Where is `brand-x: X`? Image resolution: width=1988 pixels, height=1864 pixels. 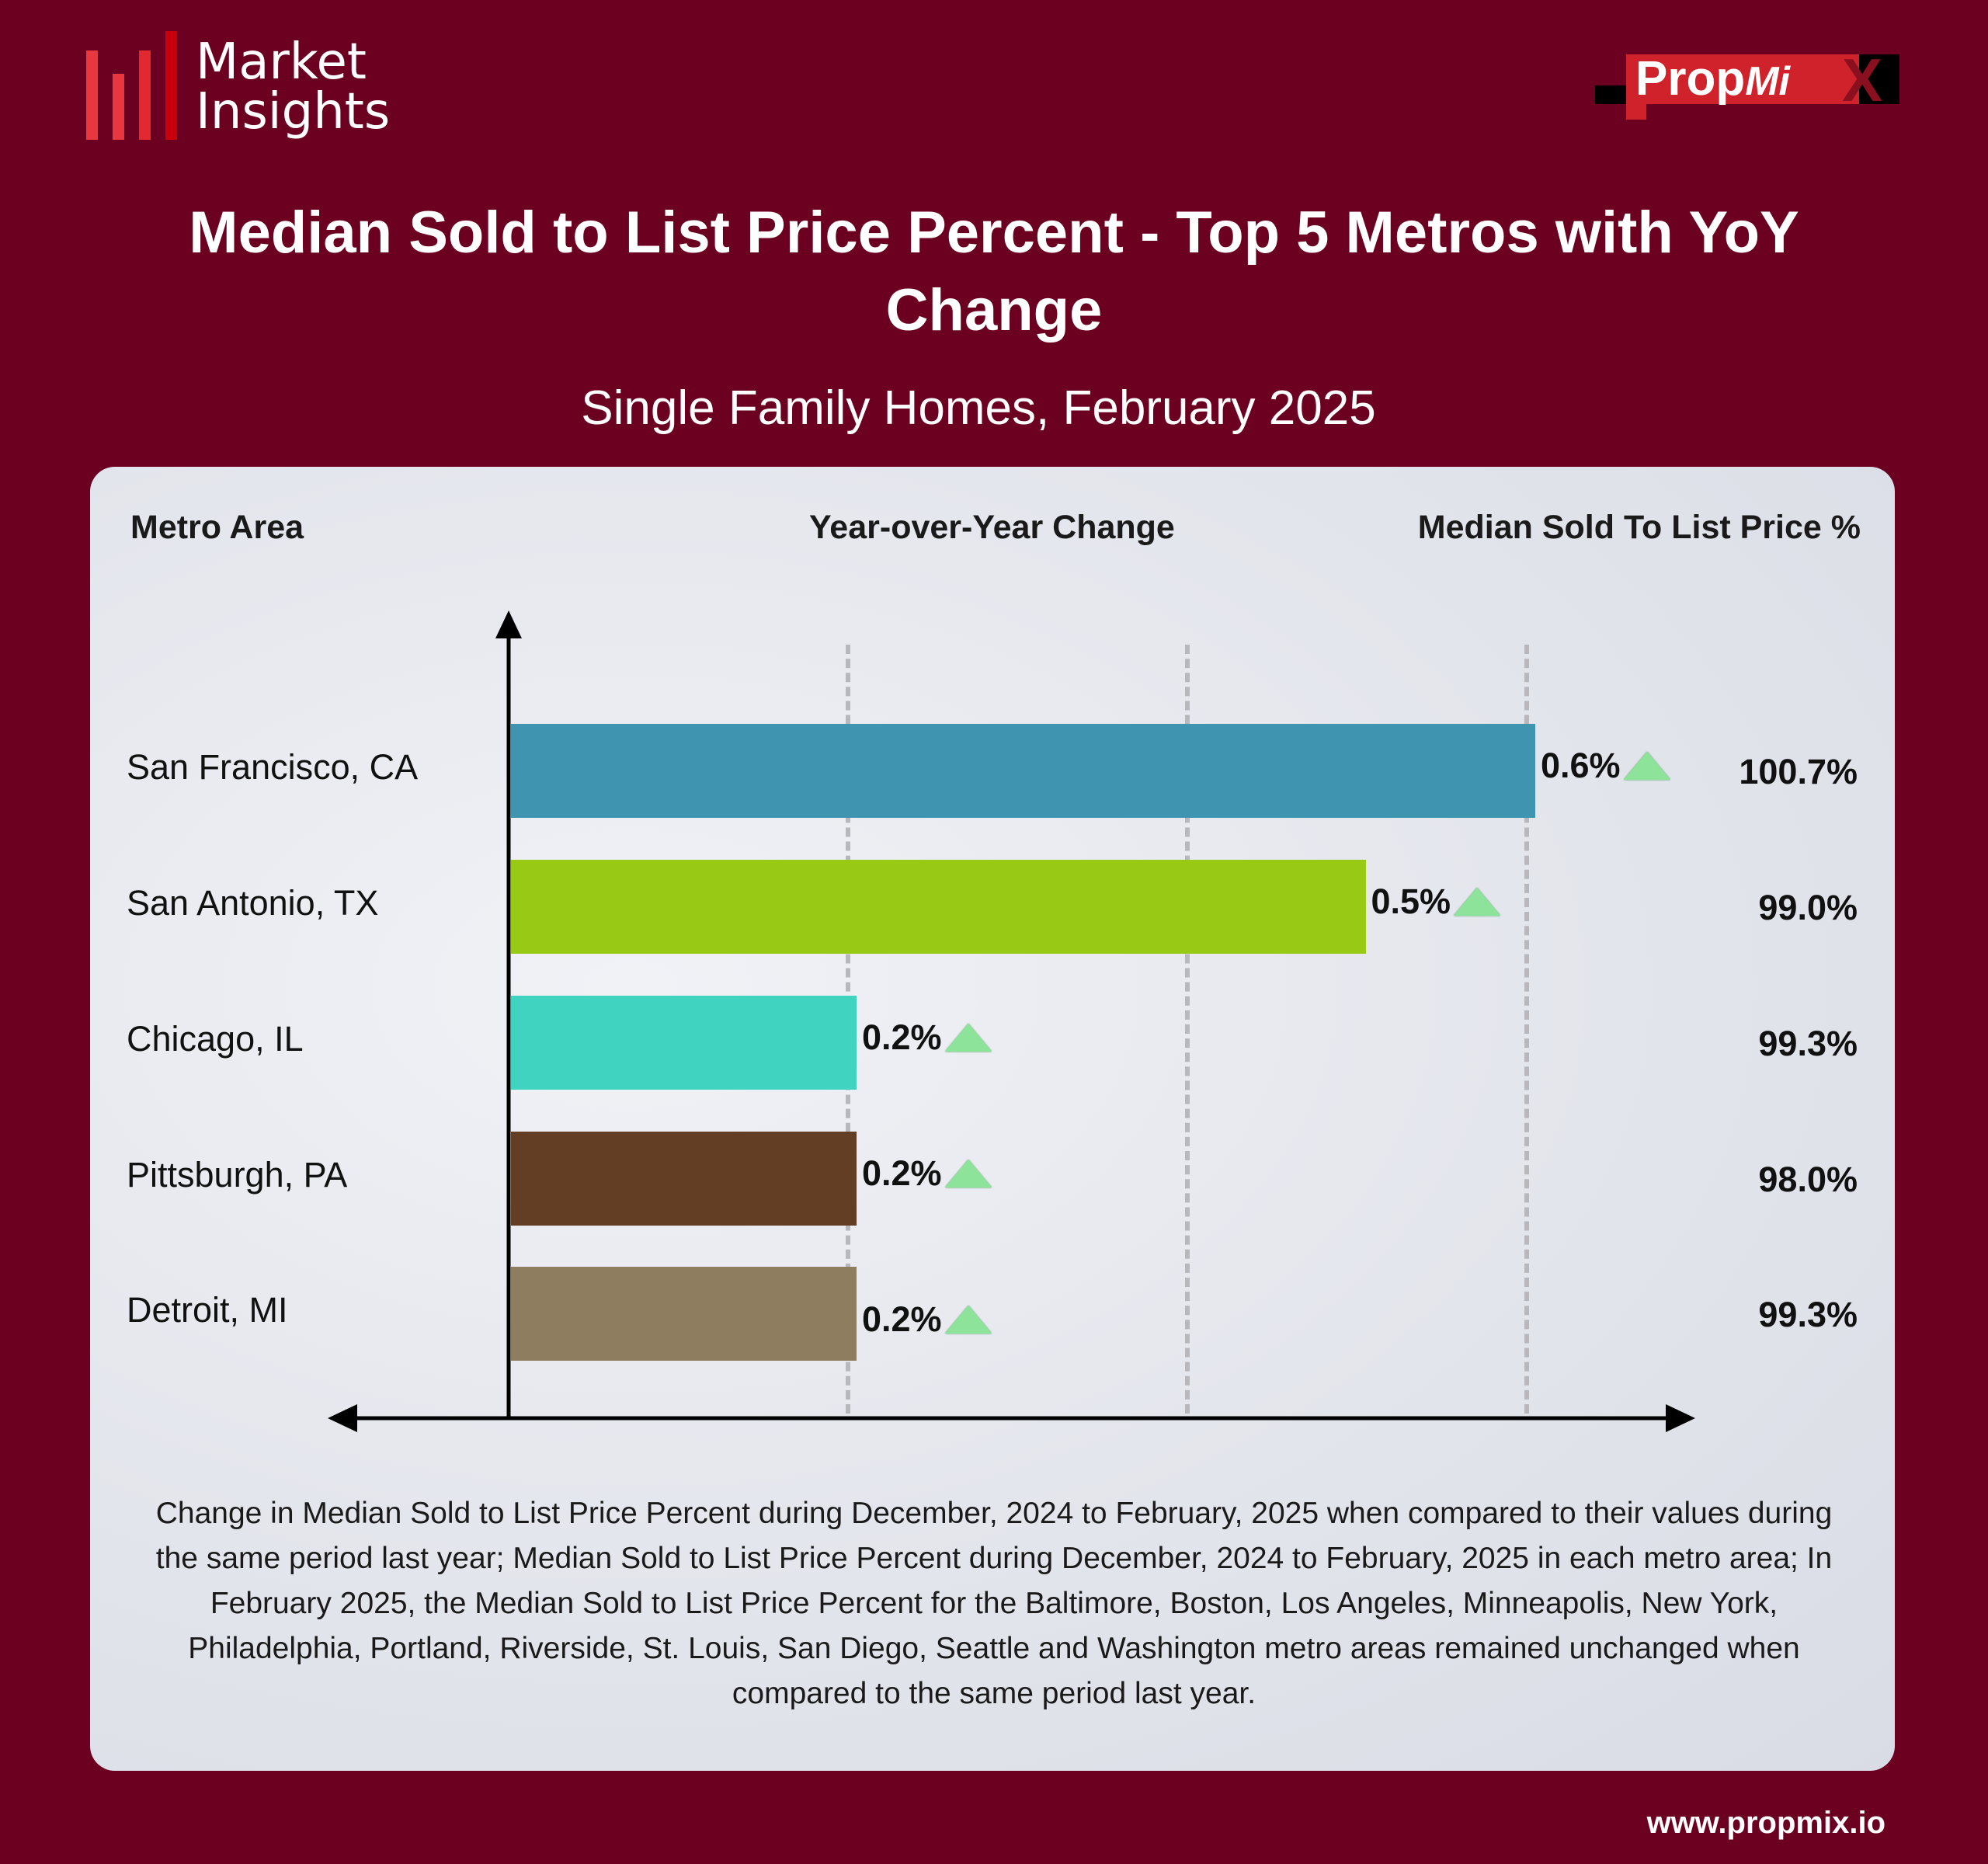
brand-x: X is located at coordinates (1862, 80).